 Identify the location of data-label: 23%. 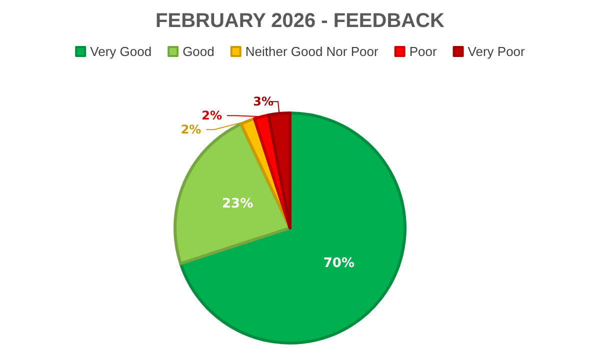
(238, 204).